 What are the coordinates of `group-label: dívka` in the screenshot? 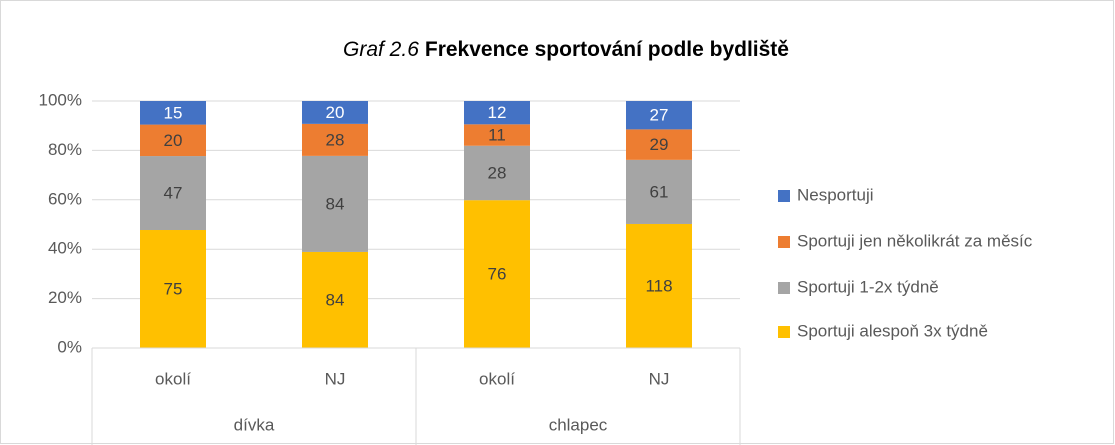 It's located at (254, 424).